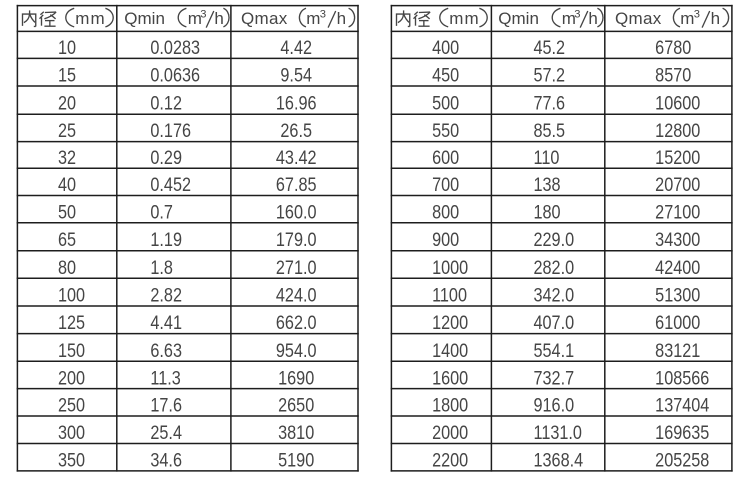  Describe the element at coordinates (677, 240) in the screenshot. I see `svg-text: 34300` at that location.